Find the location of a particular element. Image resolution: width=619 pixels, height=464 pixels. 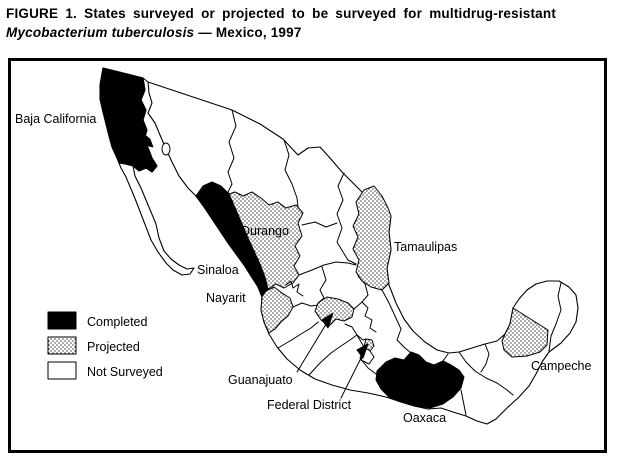

state-label-federal-district: Federal District is located at coordinates (309, 405).